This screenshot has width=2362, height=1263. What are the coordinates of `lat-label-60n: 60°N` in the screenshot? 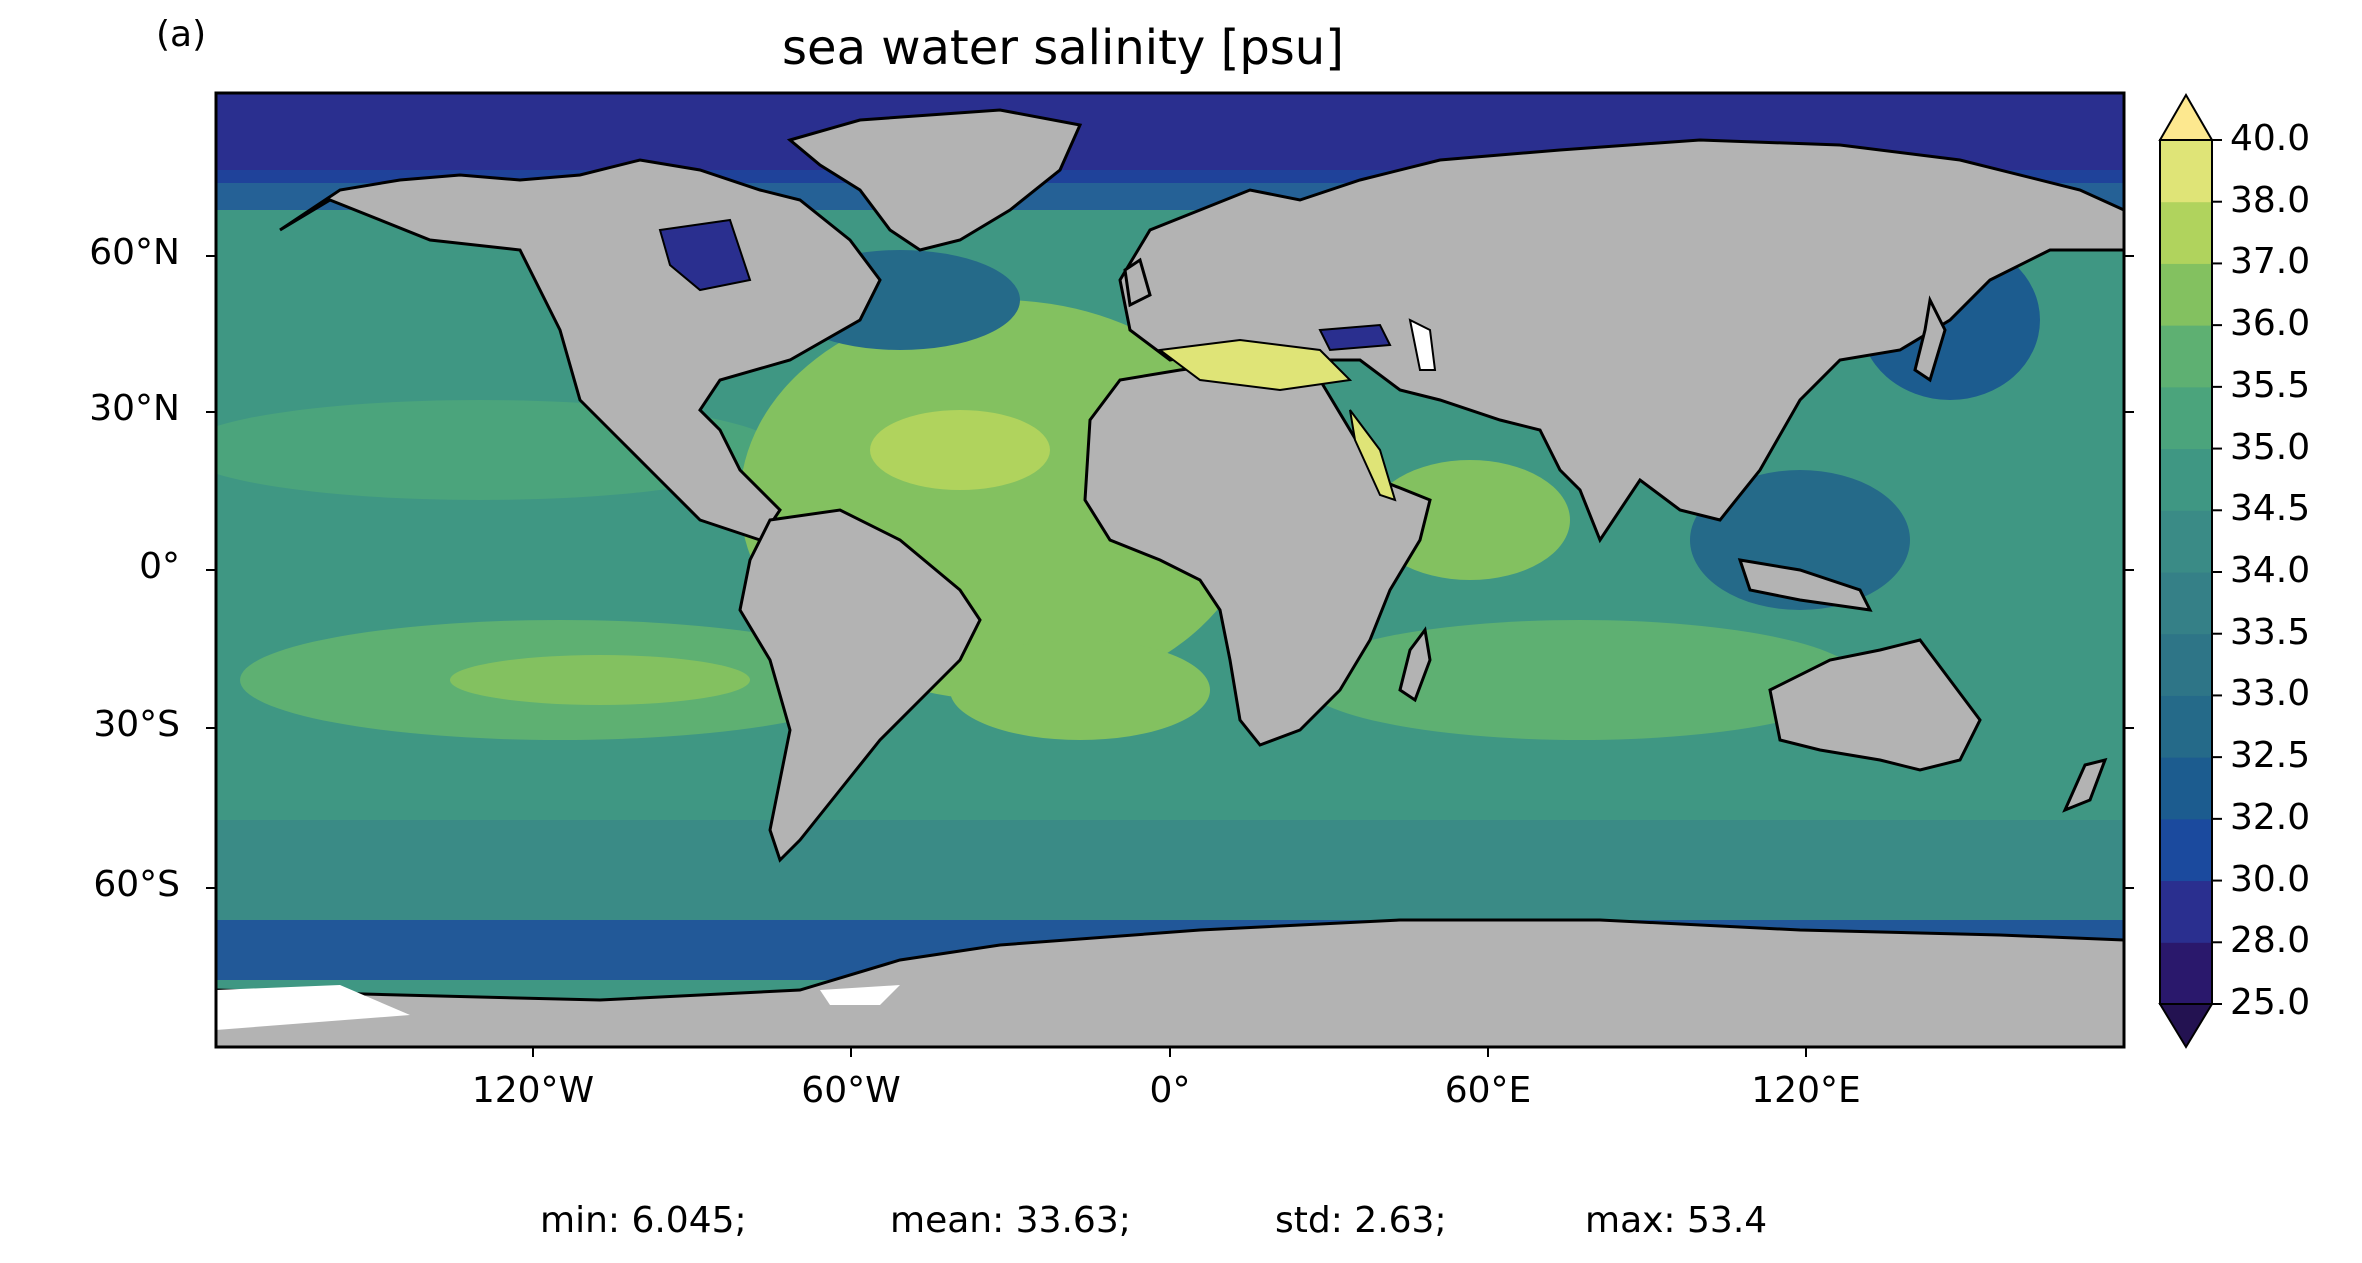 It's located at (134, 252).